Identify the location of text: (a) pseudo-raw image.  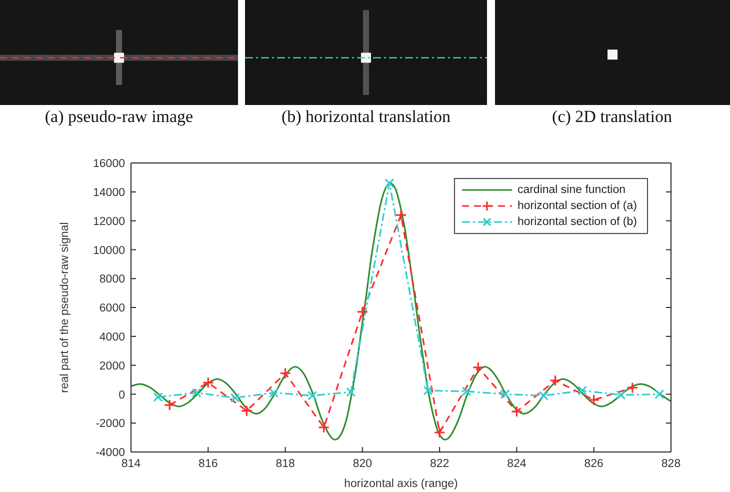
(119, 117).